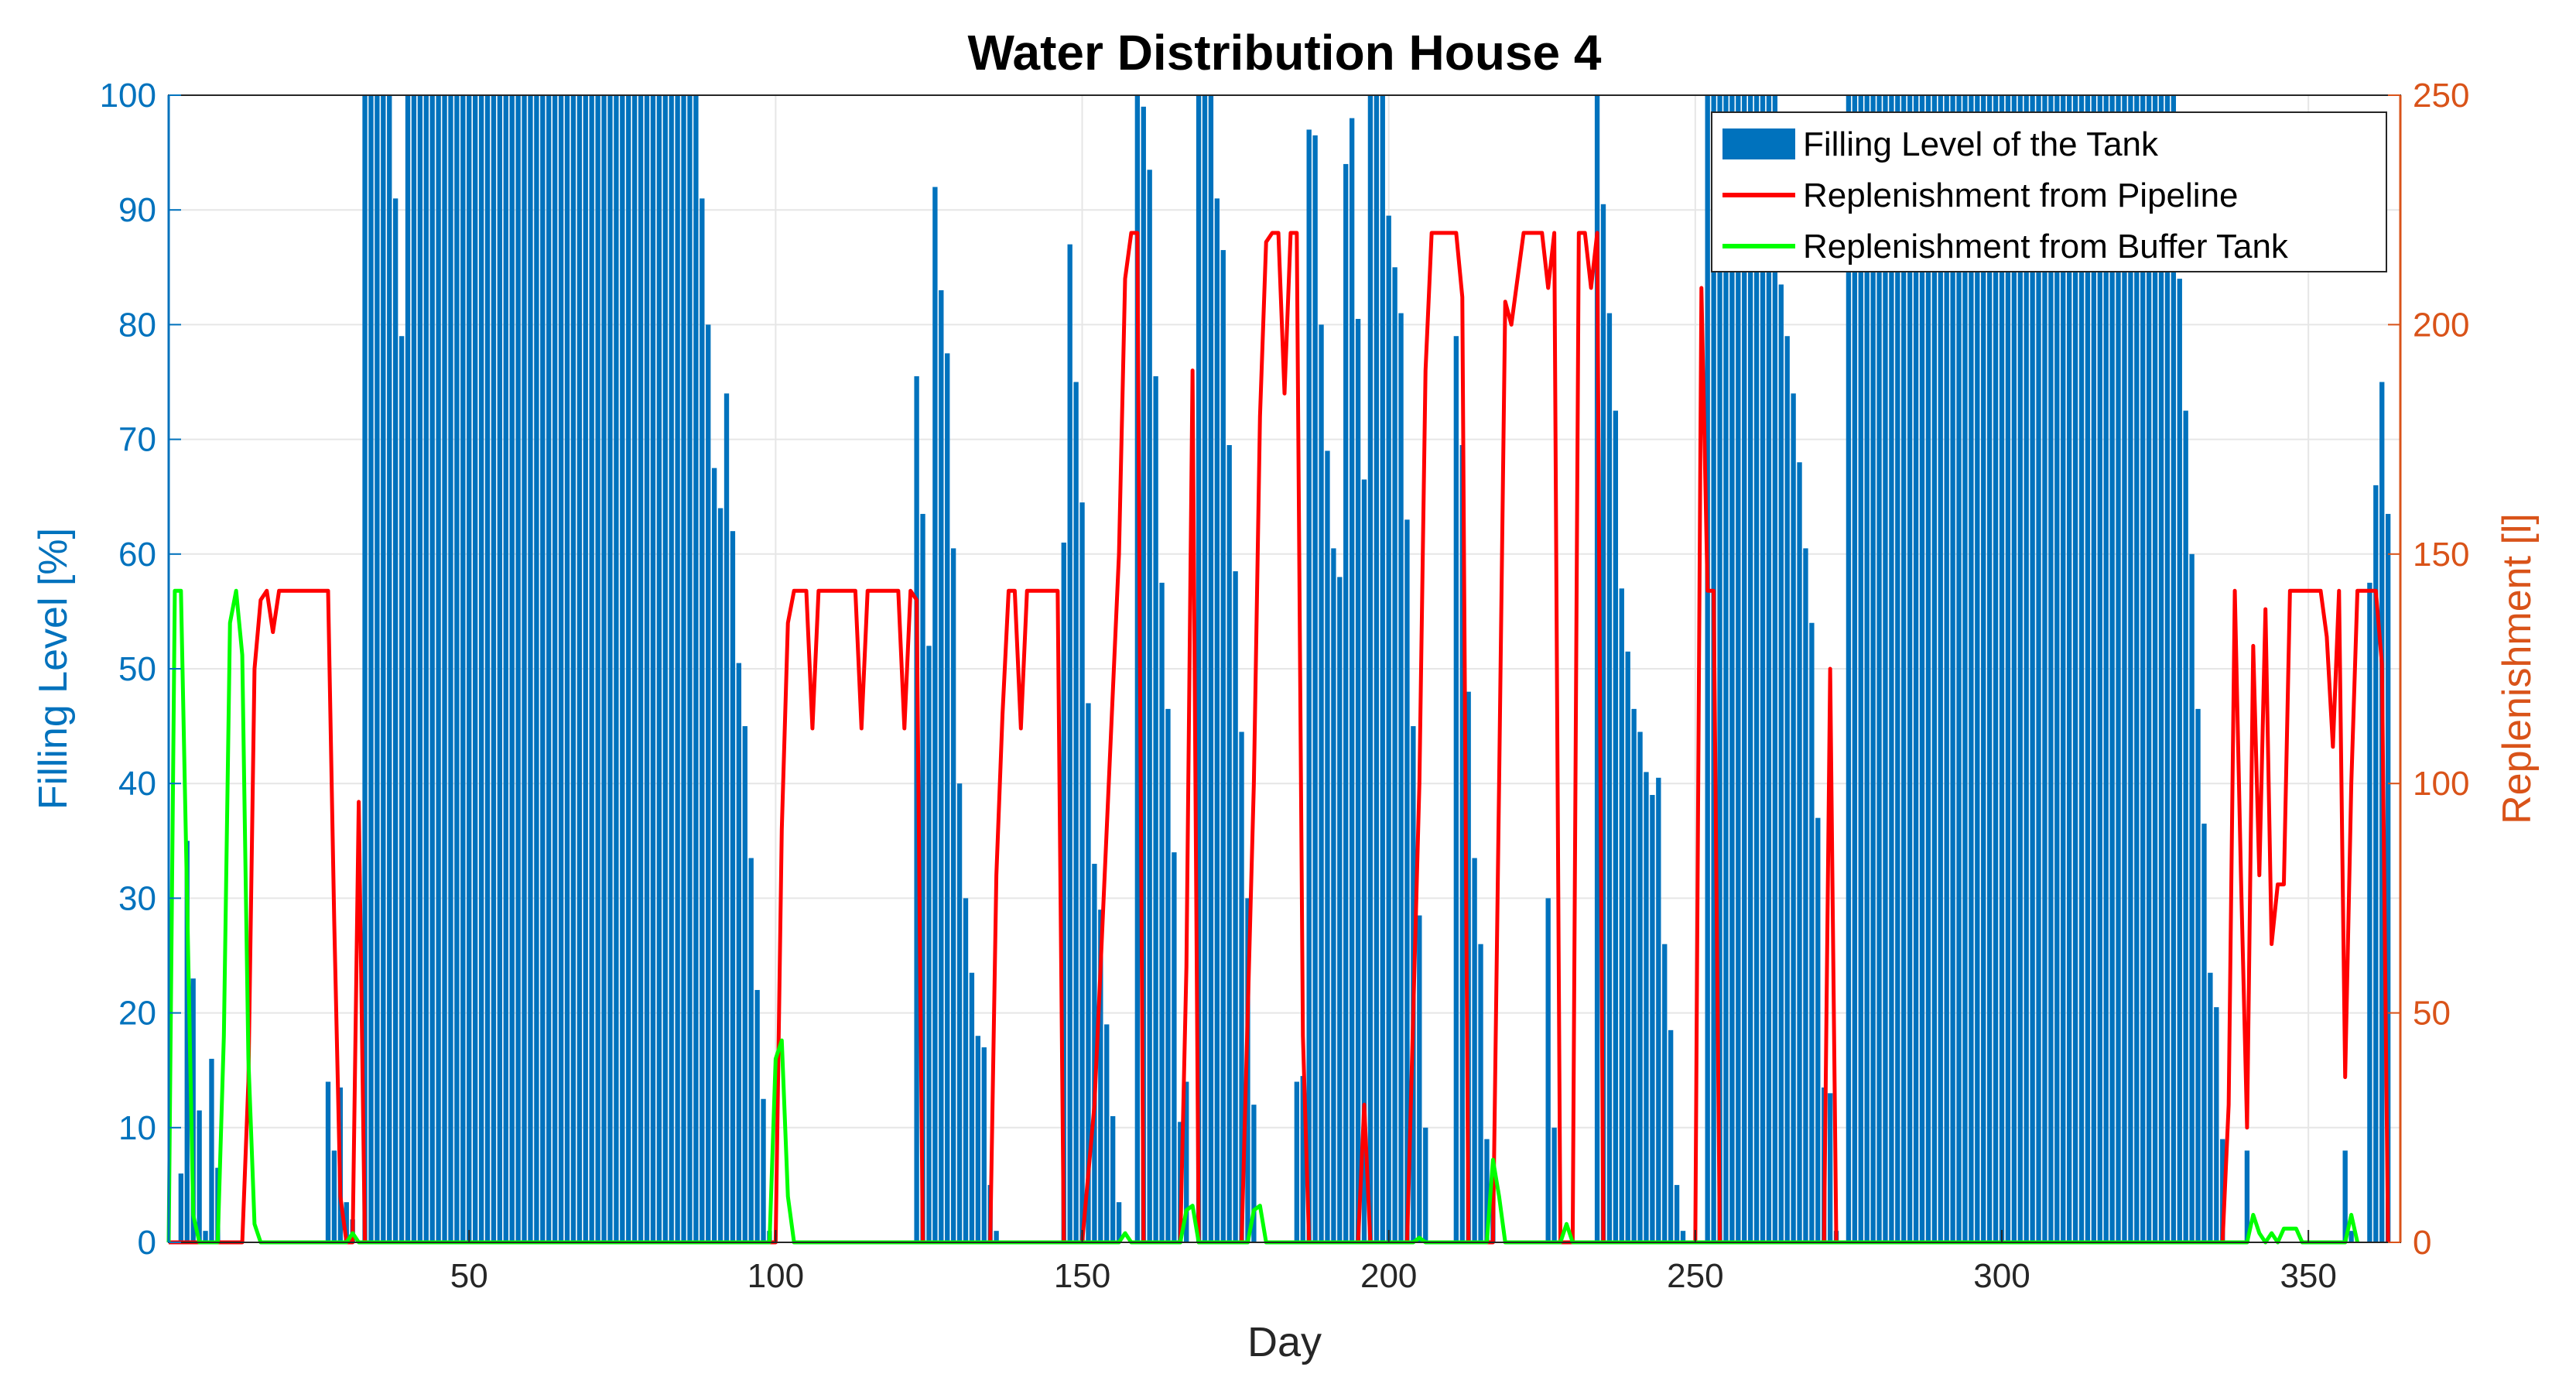 The image size is (2576, 1384). What do you see at coordinates (1389, 1276) in the screenshot?
I see `x-tick-label-200: 200` at bounding box center [1389, 1276].